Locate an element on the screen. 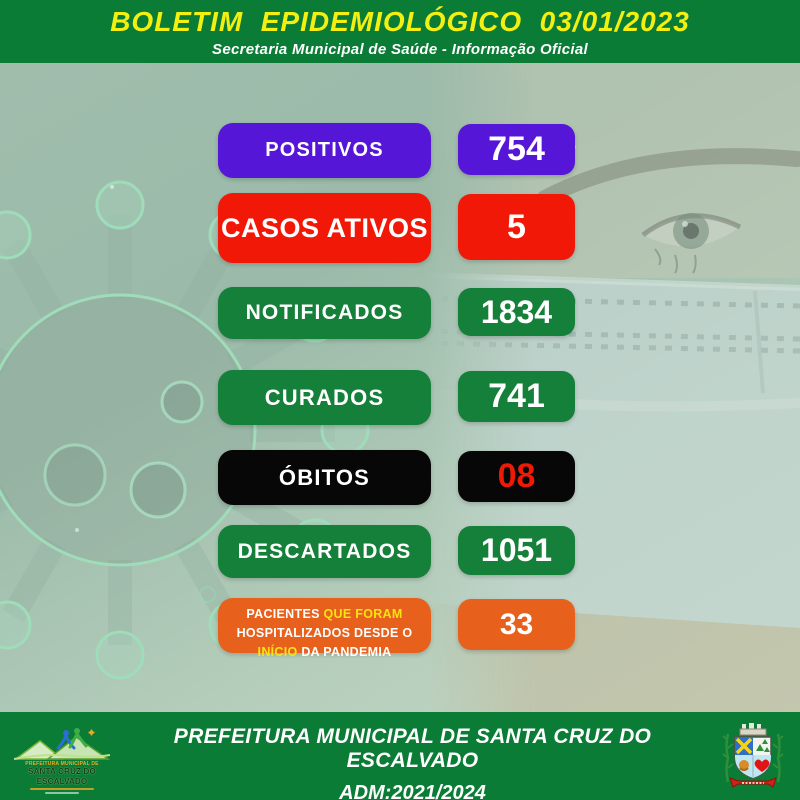 The image size is (800, 800). seal-name: SANTA CRUZ DO ESCALVADO is located at coordinates (62, 776).